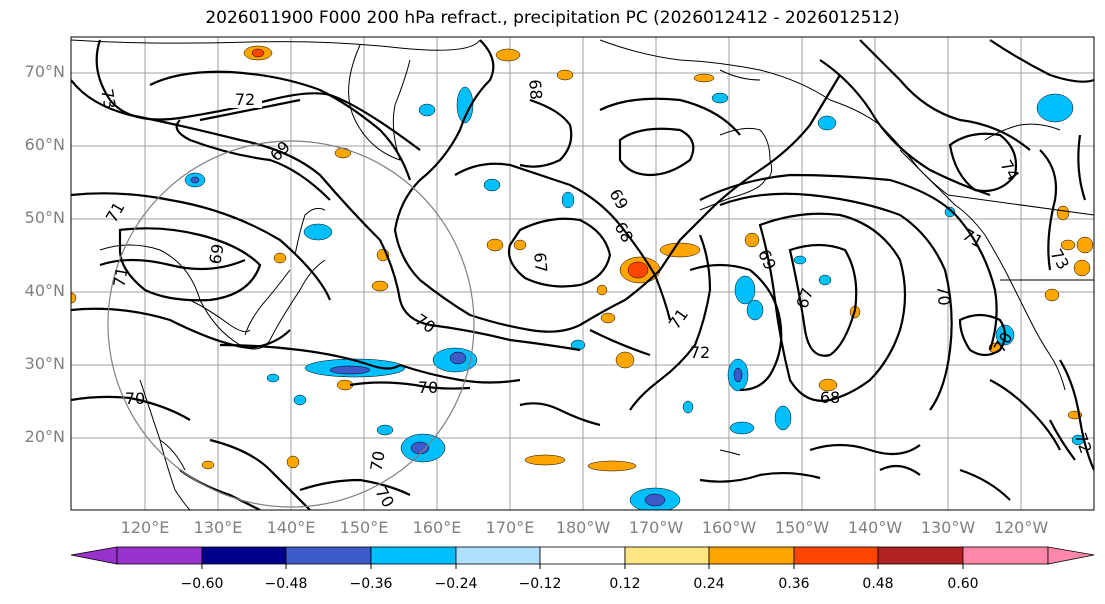  What do you see at coordinates (875, 527) in the screenshot?
I see `lon-label: 140°W` at bounding box center [875, 527].